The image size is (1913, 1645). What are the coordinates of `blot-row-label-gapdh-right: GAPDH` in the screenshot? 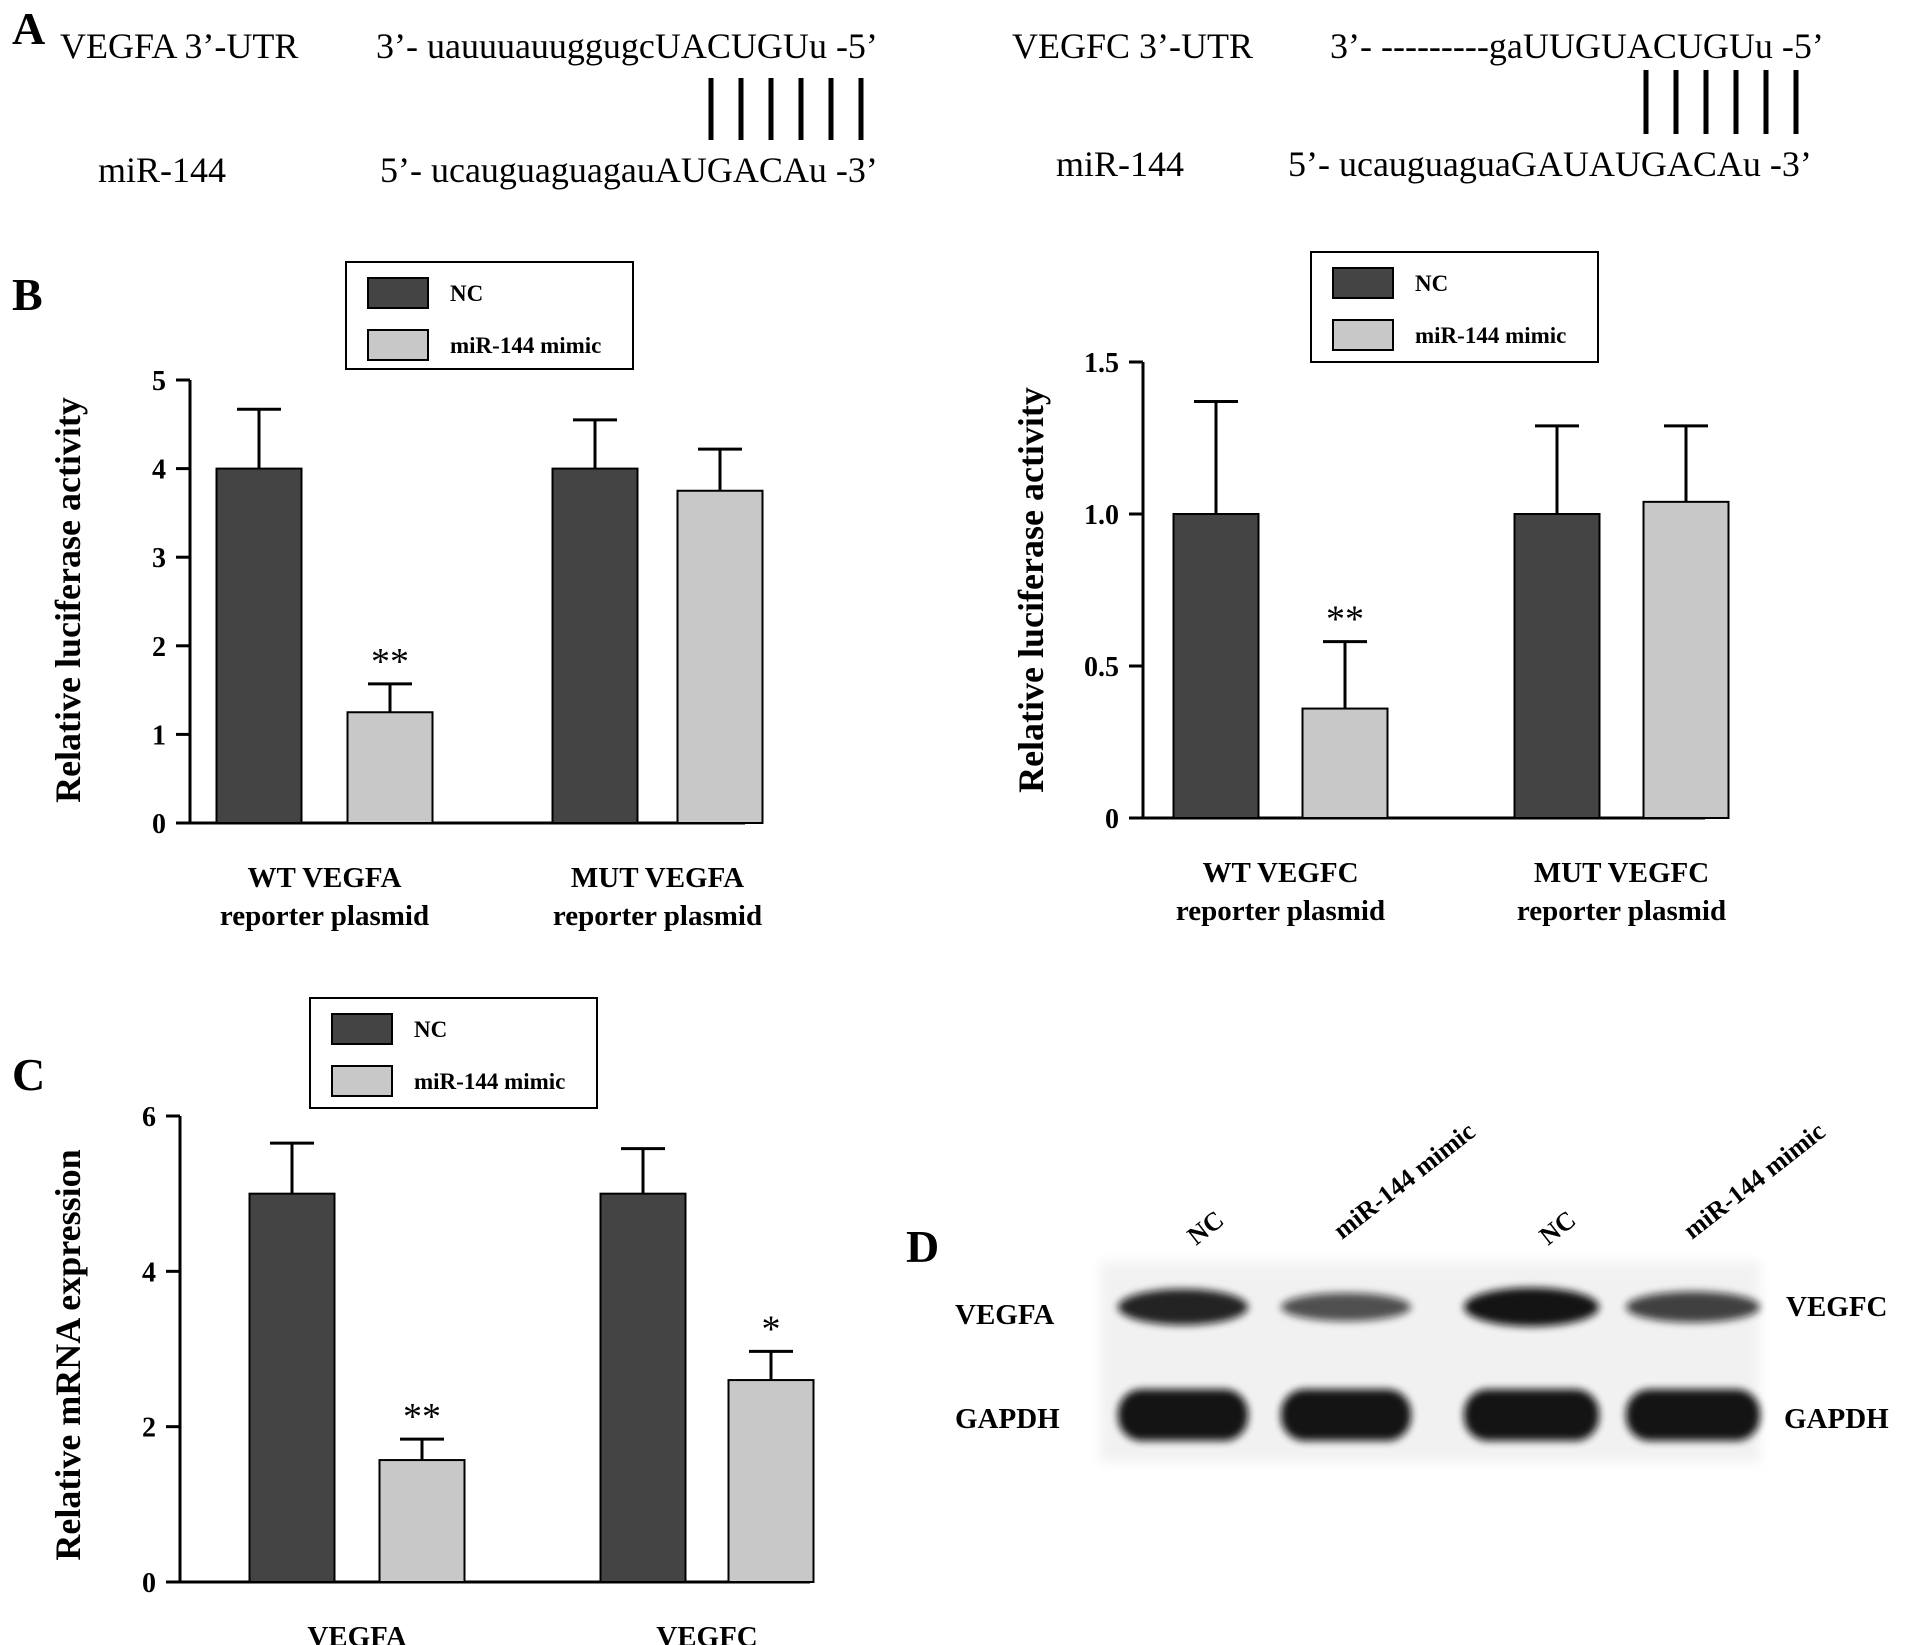 It's located at (1836, 1419).